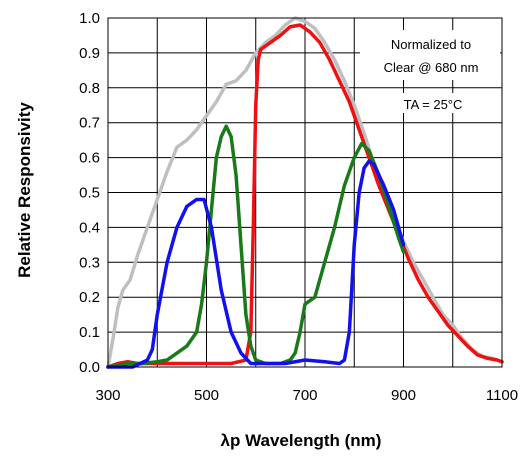 The height and width of the screenshot is (456, 527). Describe the element at coordinates (403, 395) in the screenshot. I see `x-tick-label: 900` at that location.